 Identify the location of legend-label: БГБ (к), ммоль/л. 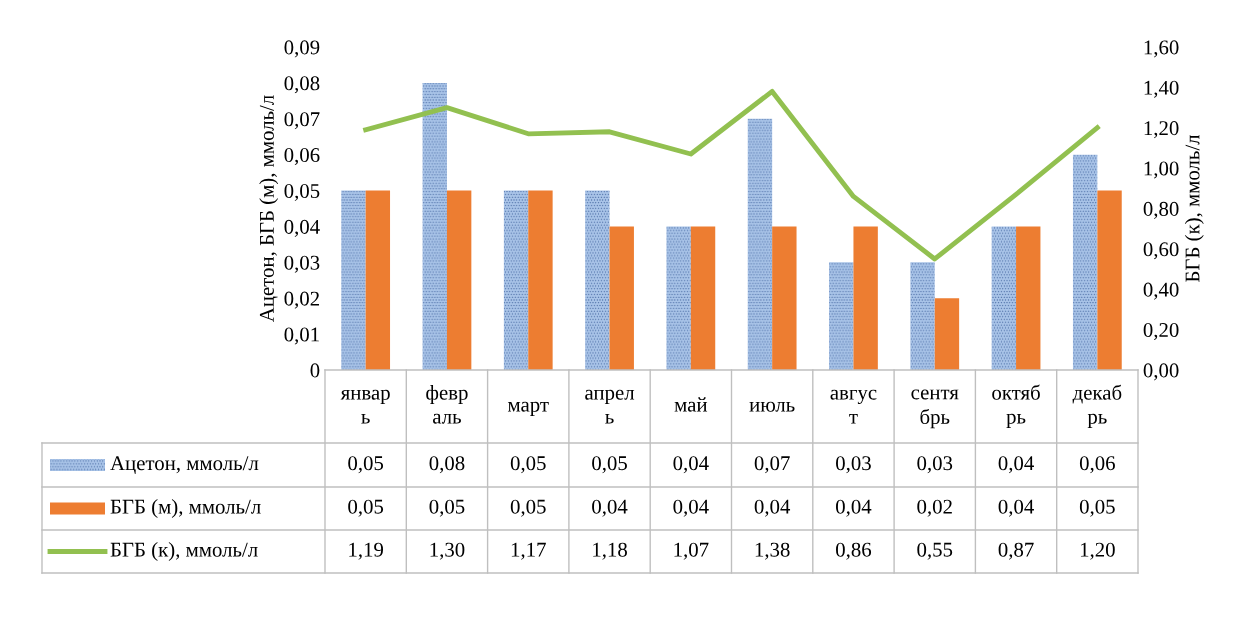
(184, 551).